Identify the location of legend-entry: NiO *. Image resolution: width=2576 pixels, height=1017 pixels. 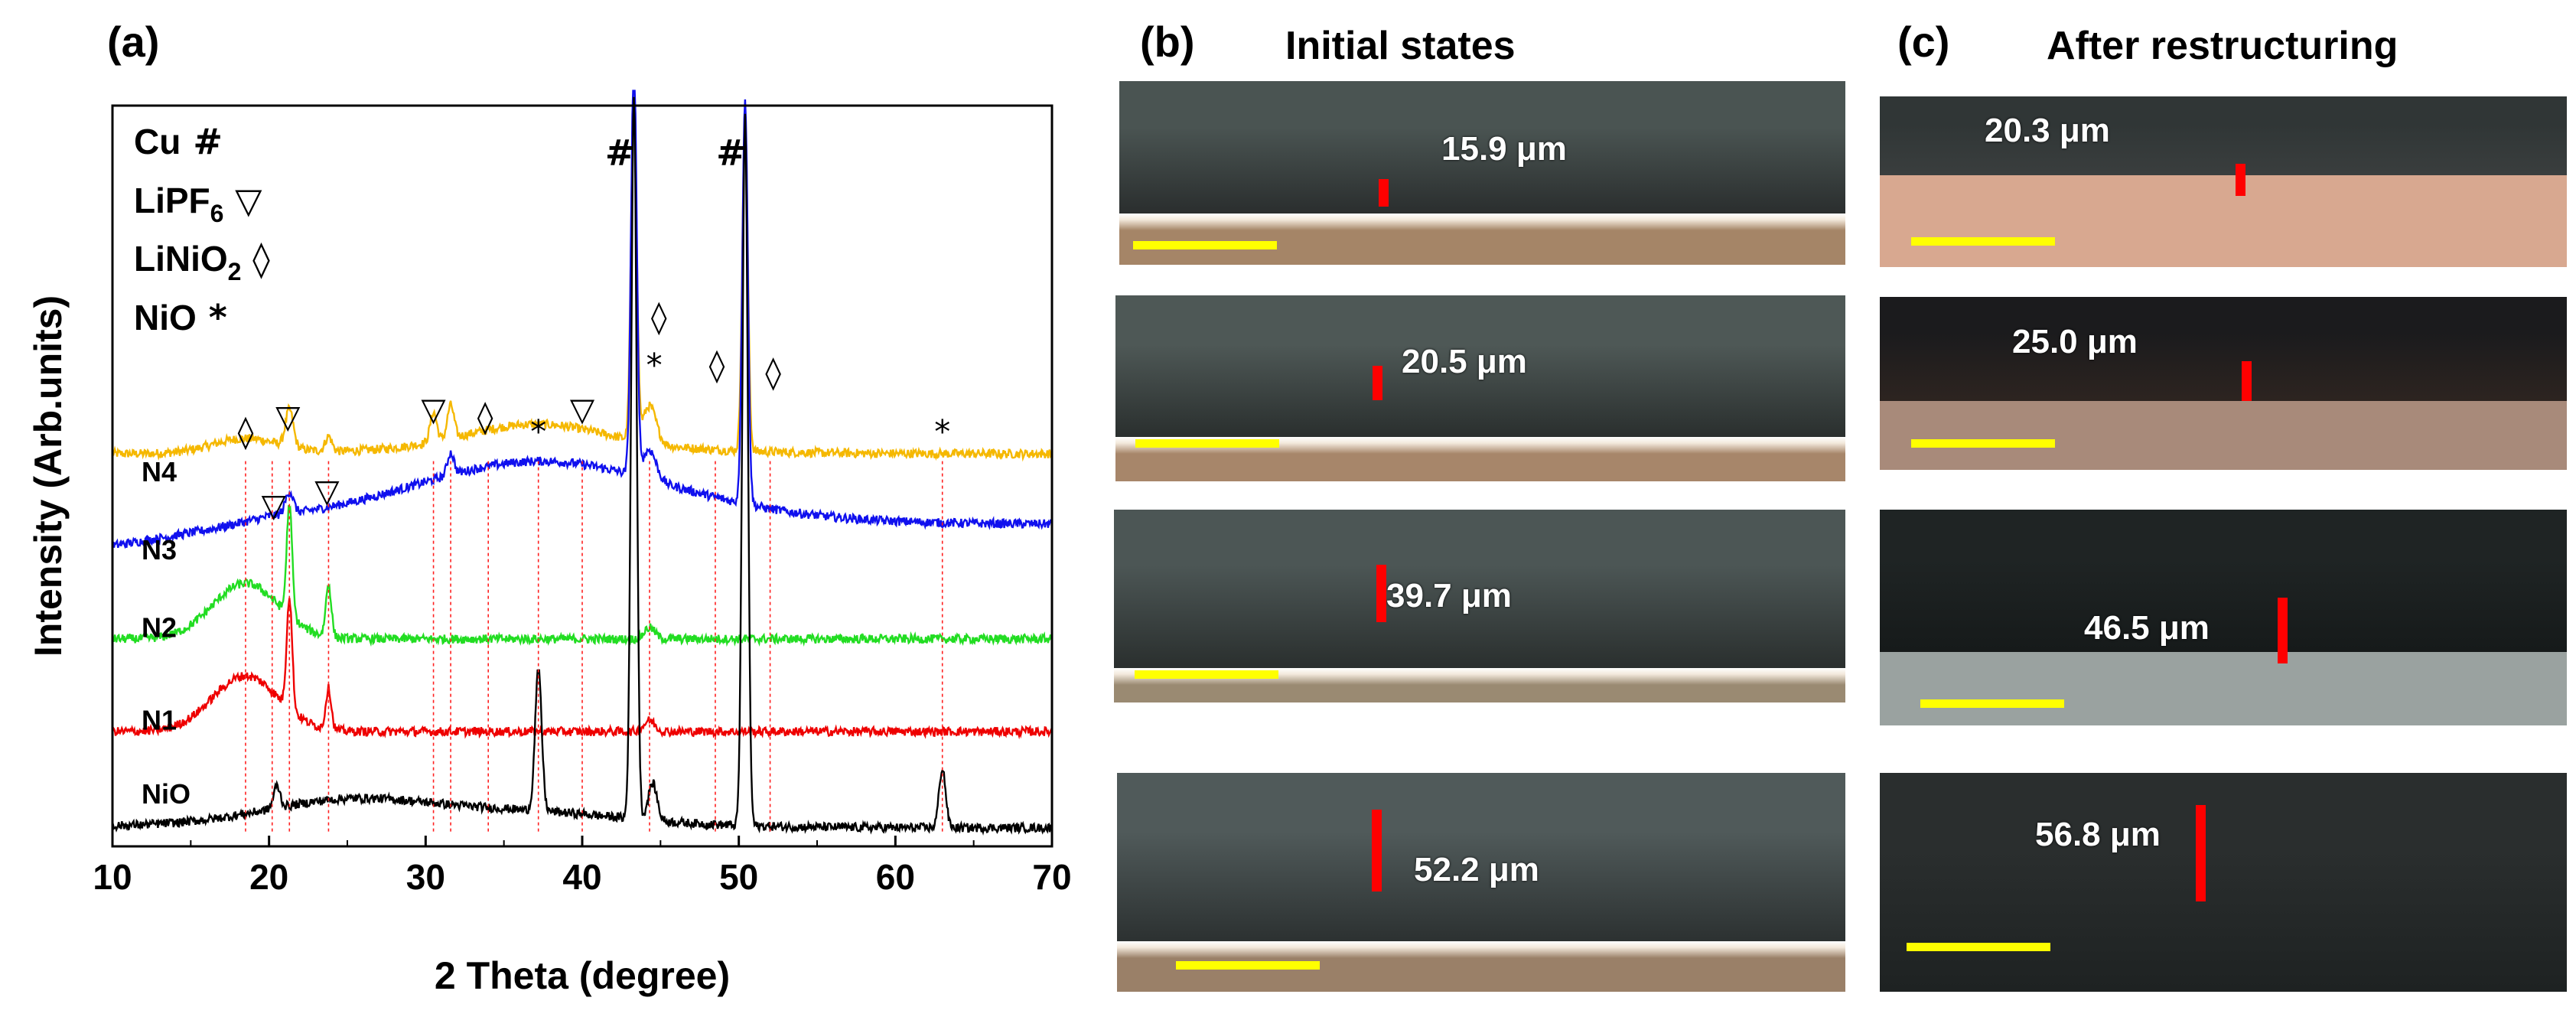
(180, 318).